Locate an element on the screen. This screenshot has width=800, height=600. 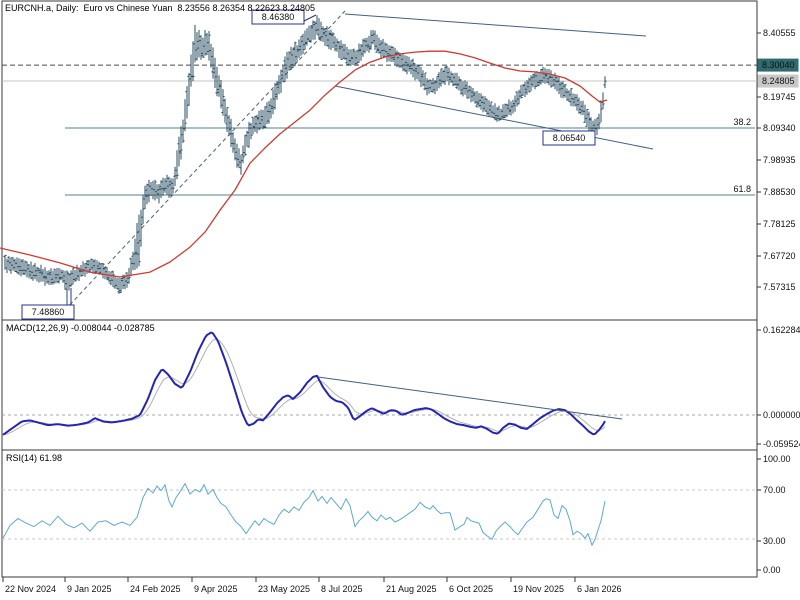
time-axis-label: 9 Jan 2025 is located at coordinates (89, 589).